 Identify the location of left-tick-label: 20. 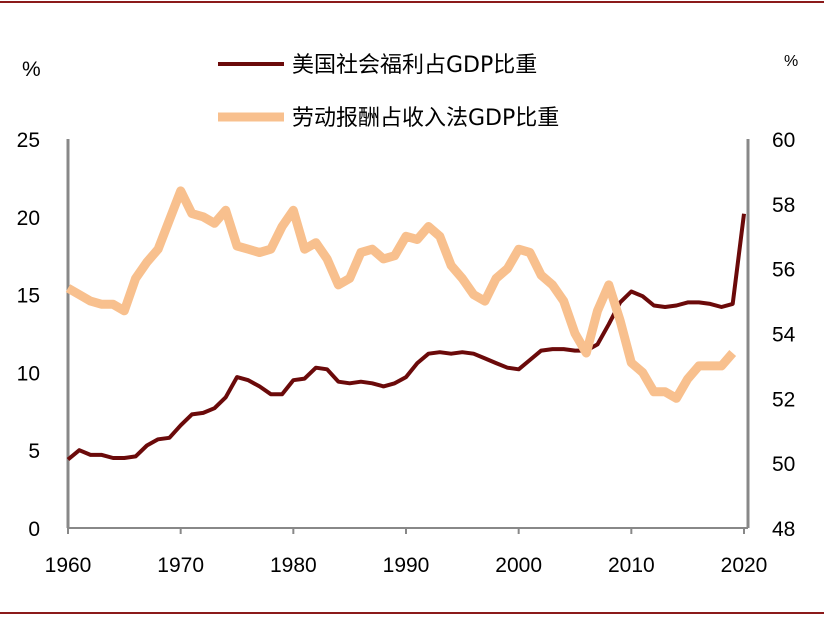
(28, 218).